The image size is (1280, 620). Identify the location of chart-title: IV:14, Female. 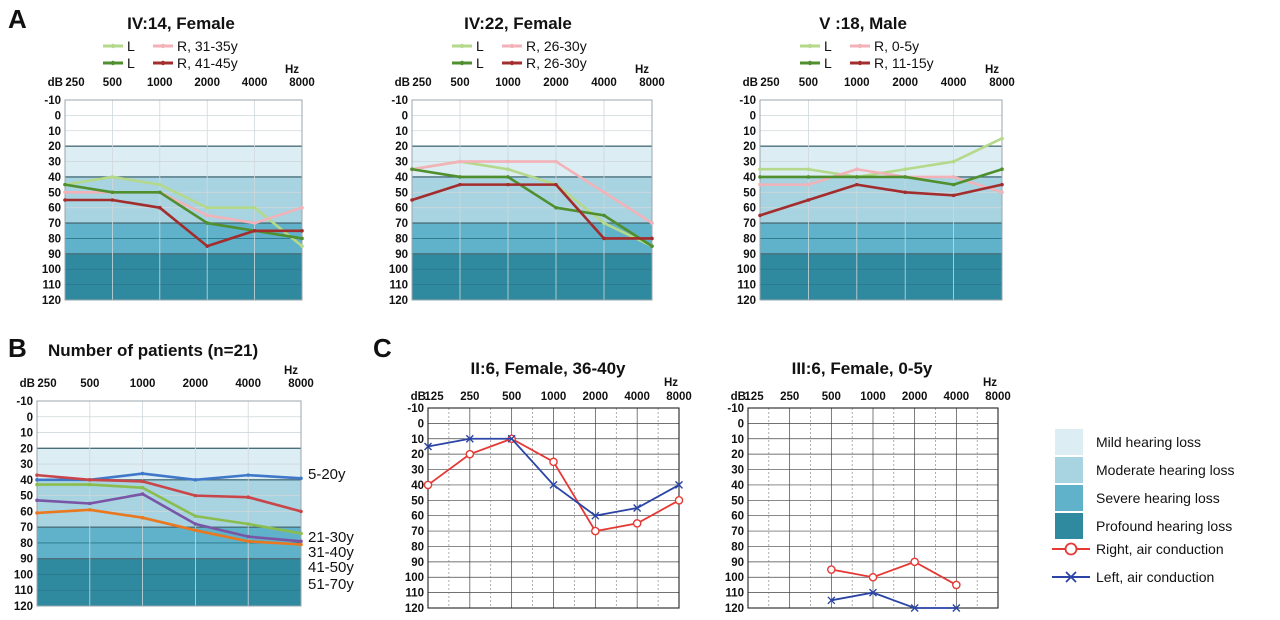
(181, 23).